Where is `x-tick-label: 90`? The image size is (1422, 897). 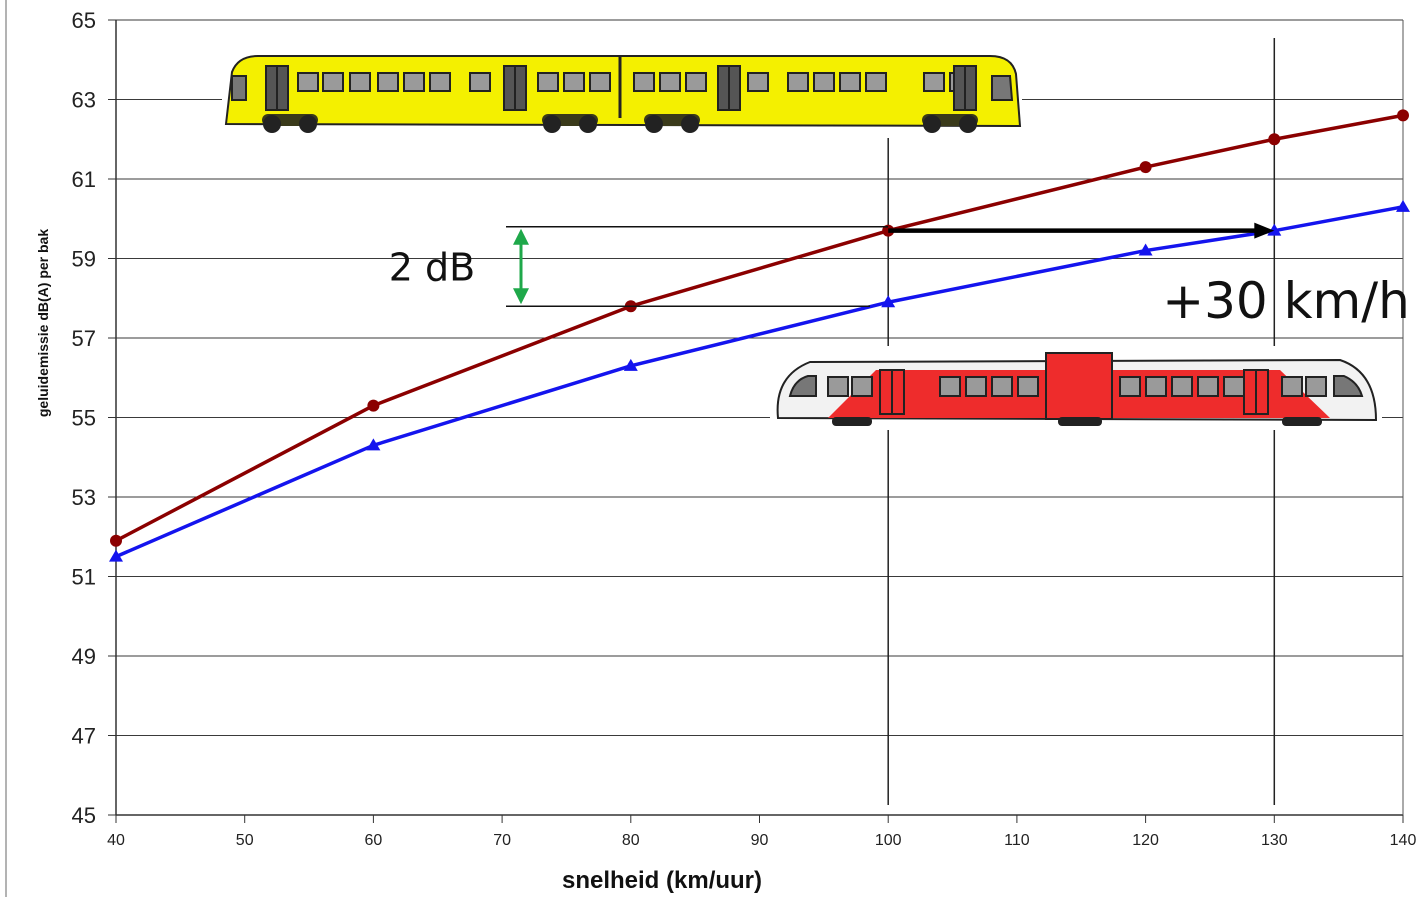 x-tick-label: 90 is located at coordinates (760, 840).